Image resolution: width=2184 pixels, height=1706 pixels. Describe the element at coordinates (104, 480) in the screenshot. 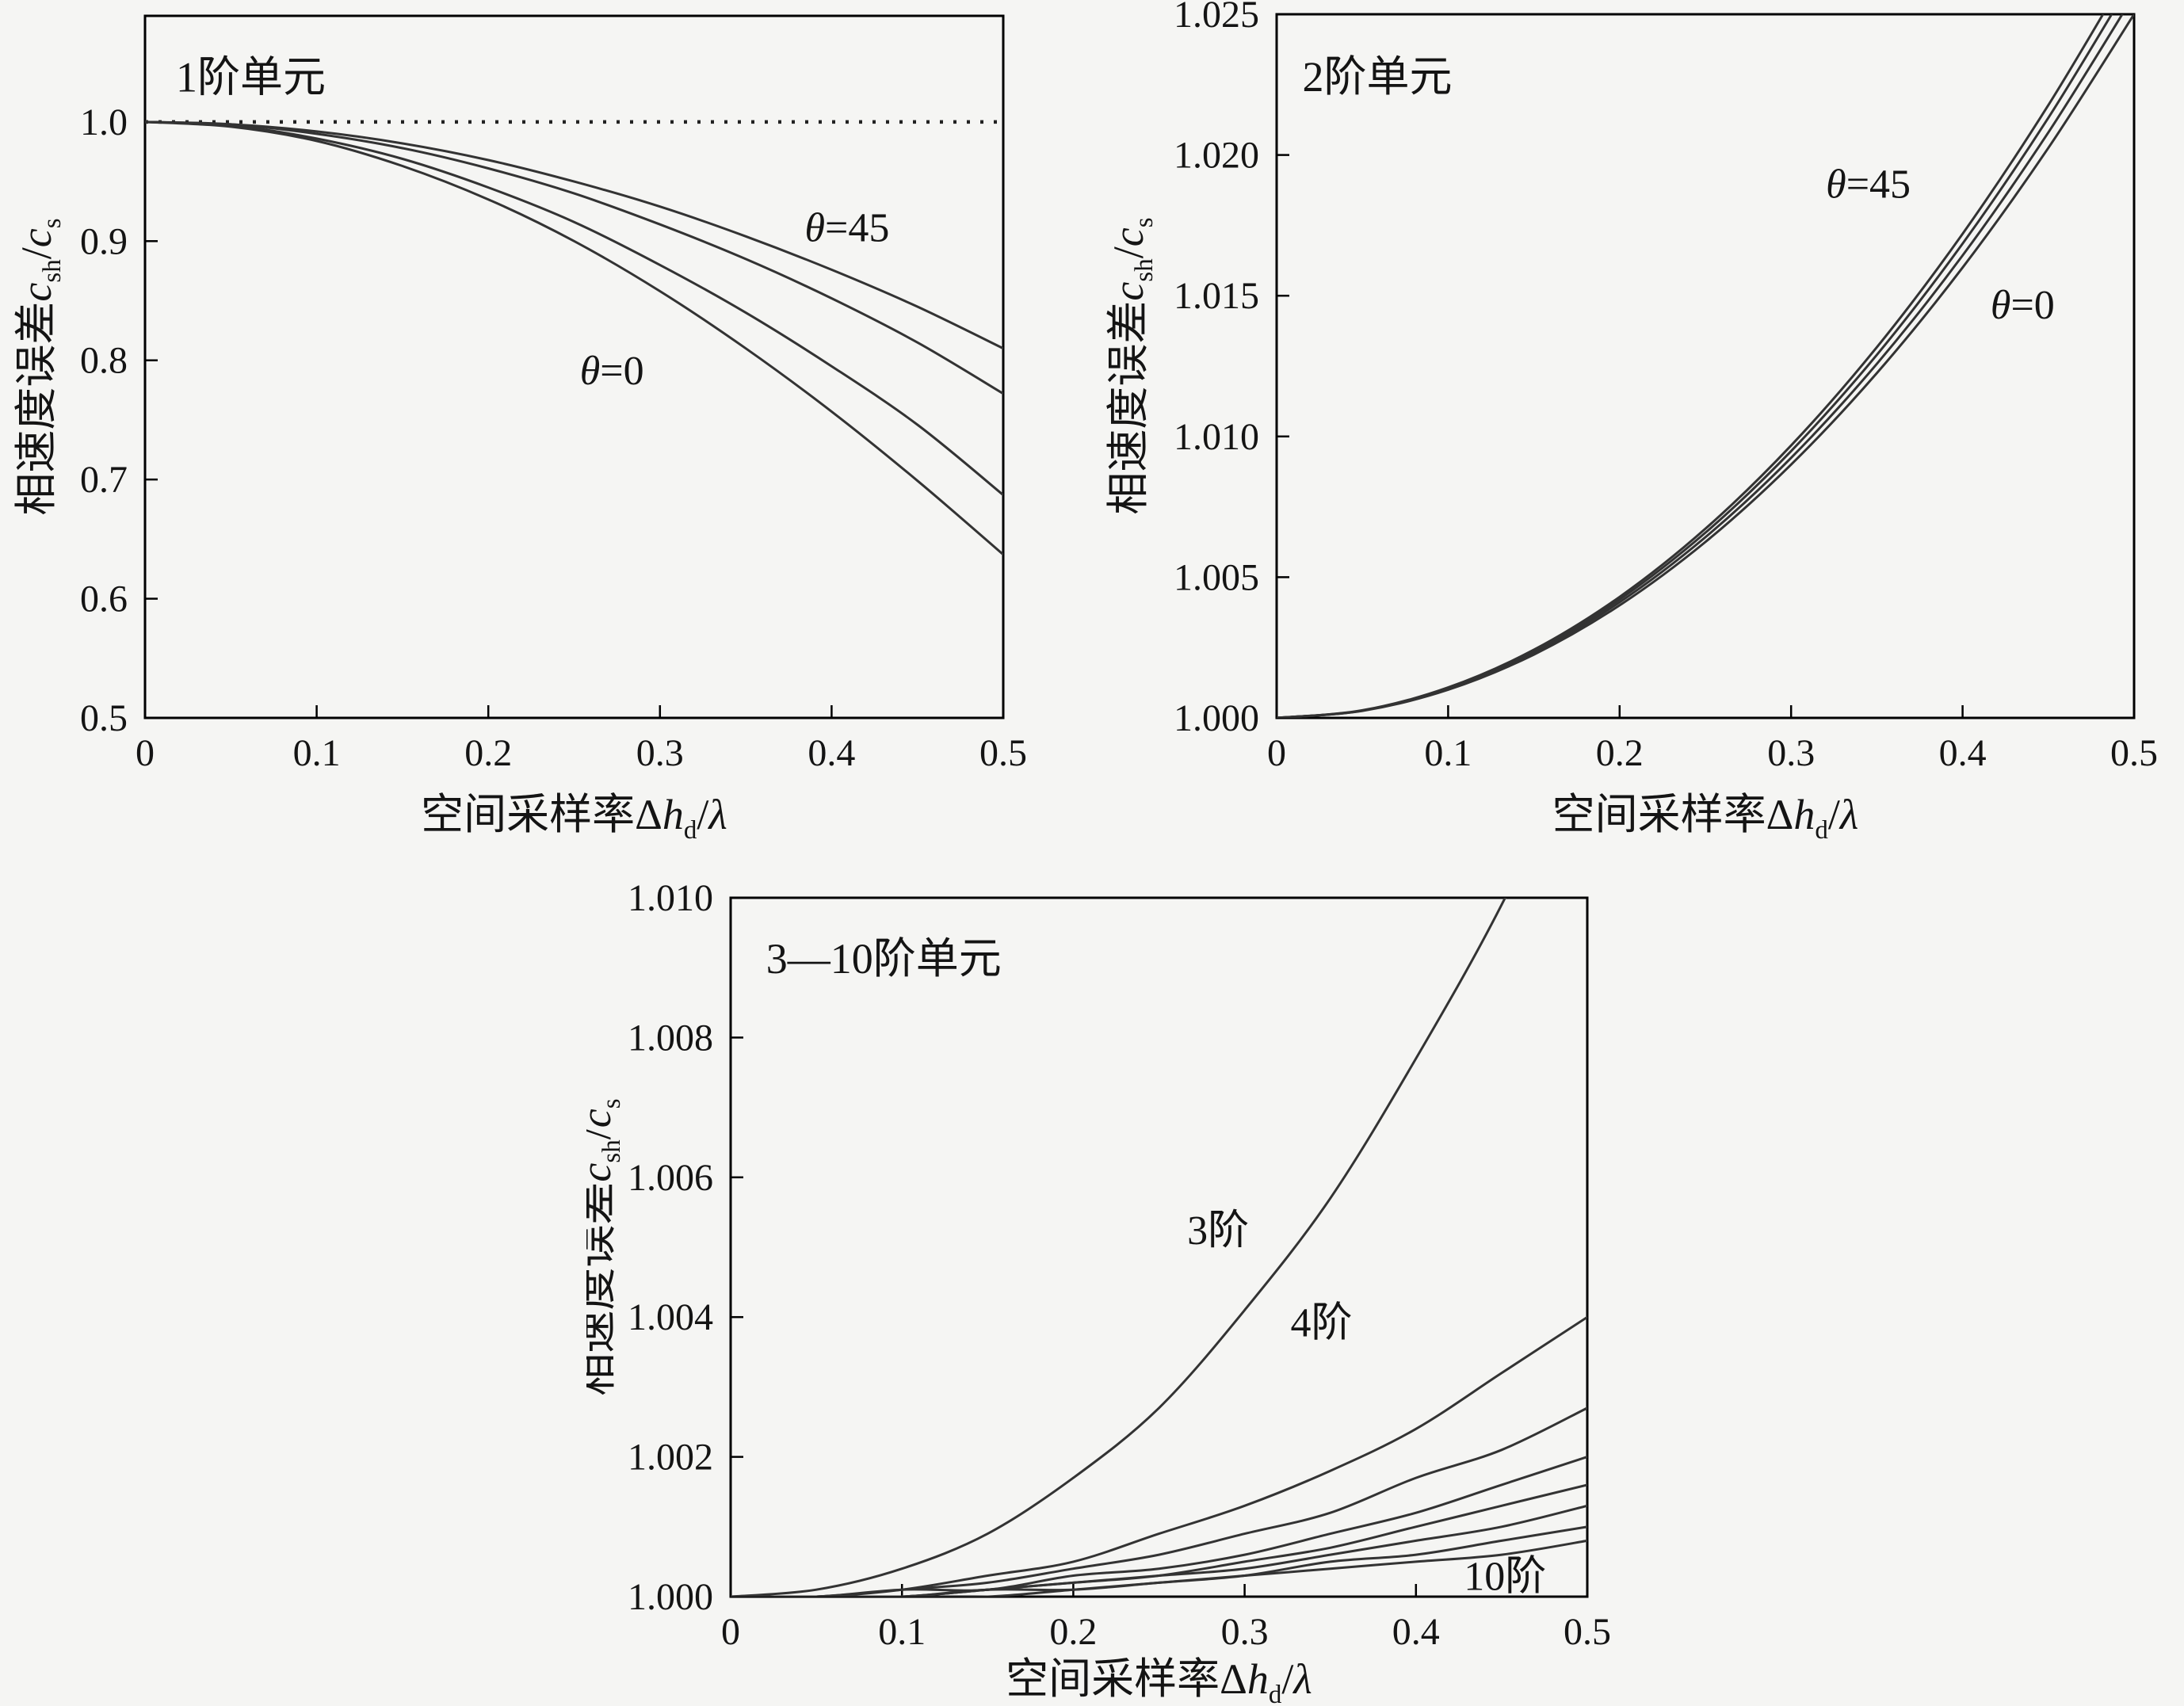

I see `y-tick-label: 0.7` at that location.